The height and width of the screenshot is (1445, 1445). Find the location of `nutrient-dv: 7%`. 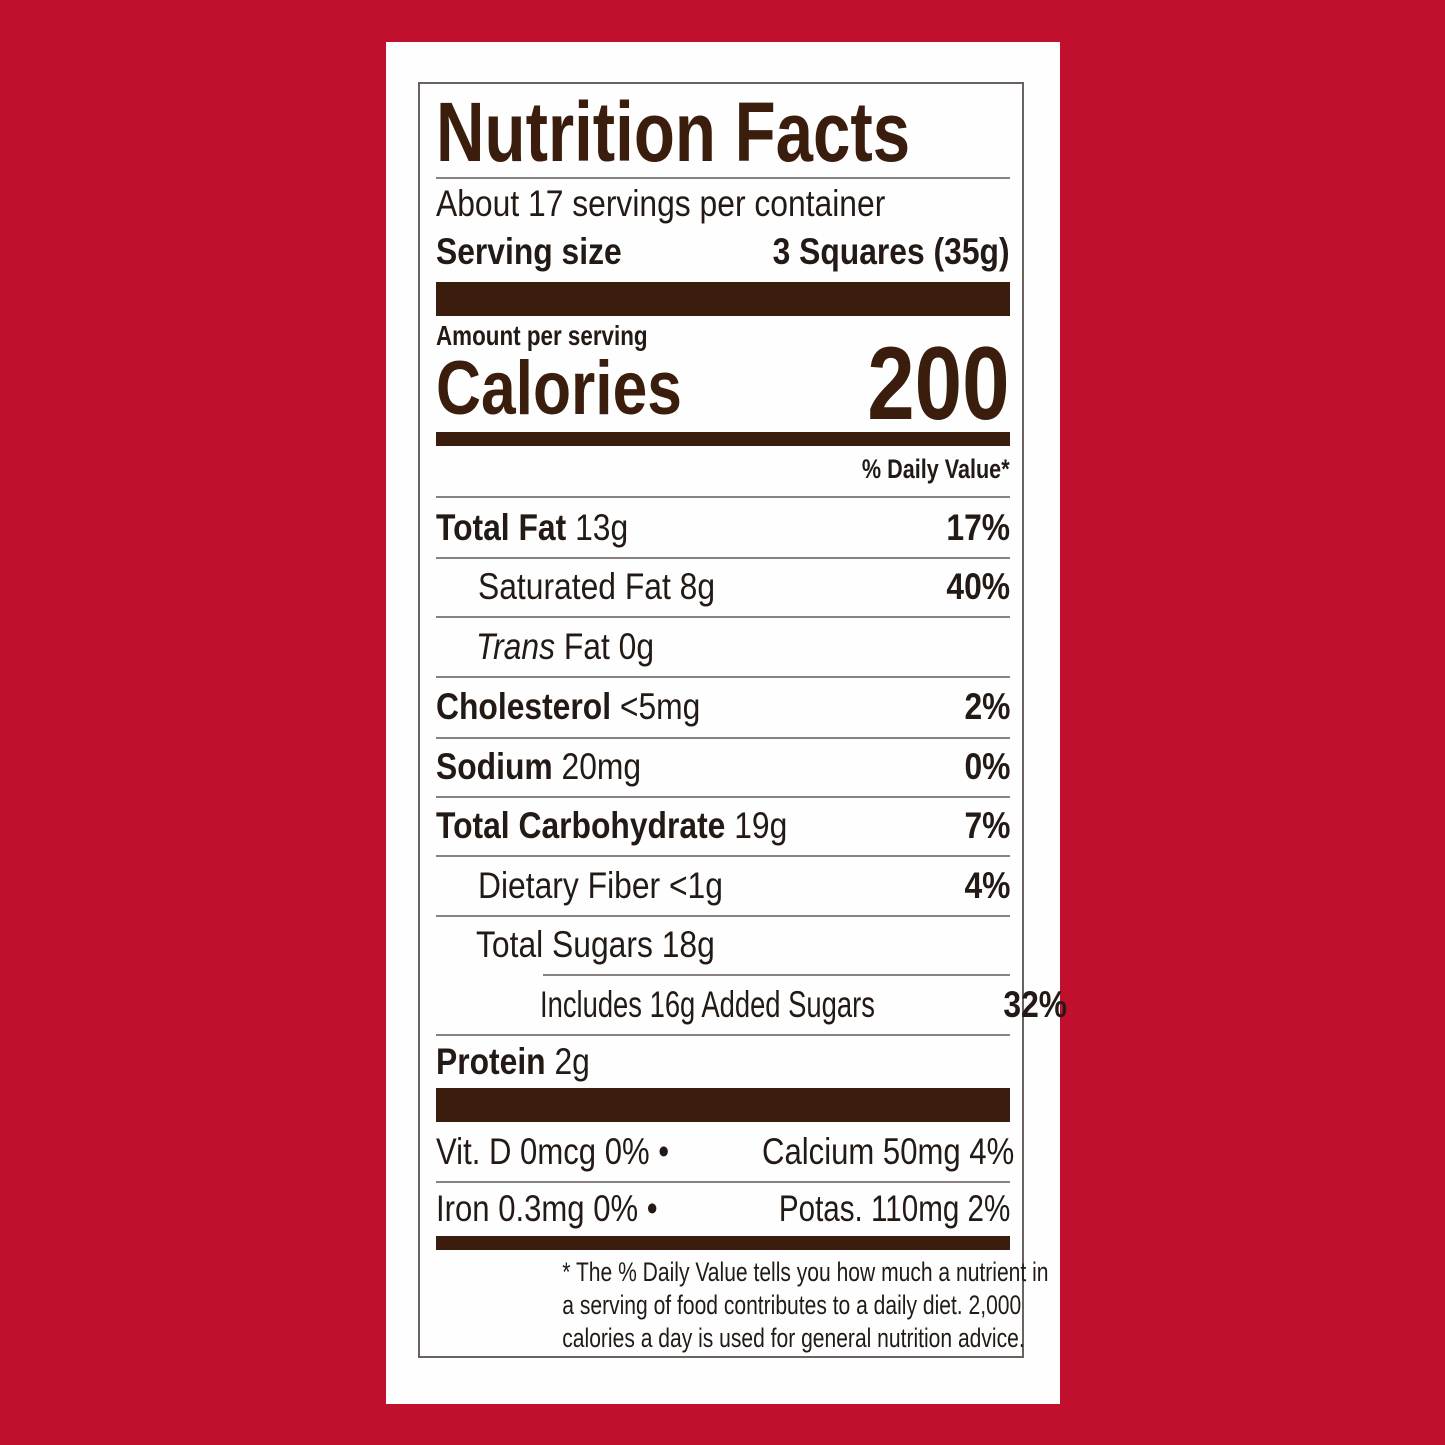

nutrient-dv: 7% is located at coordinates (987, 825).